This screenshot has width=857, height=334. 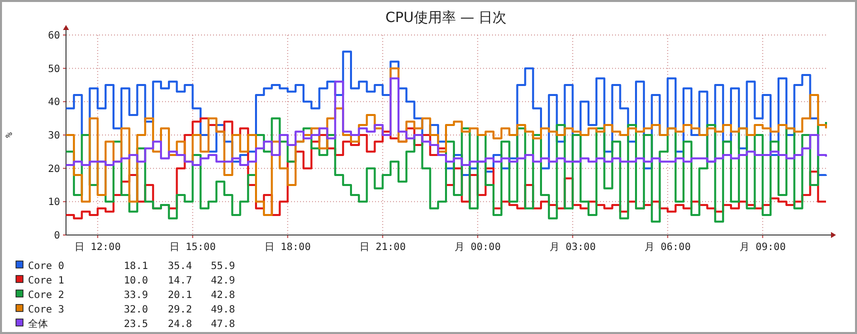 What do you see at coordinates (57, 236) in the screenshot?
I see `y-tick-label: 0` at bounding box center [57, 236].